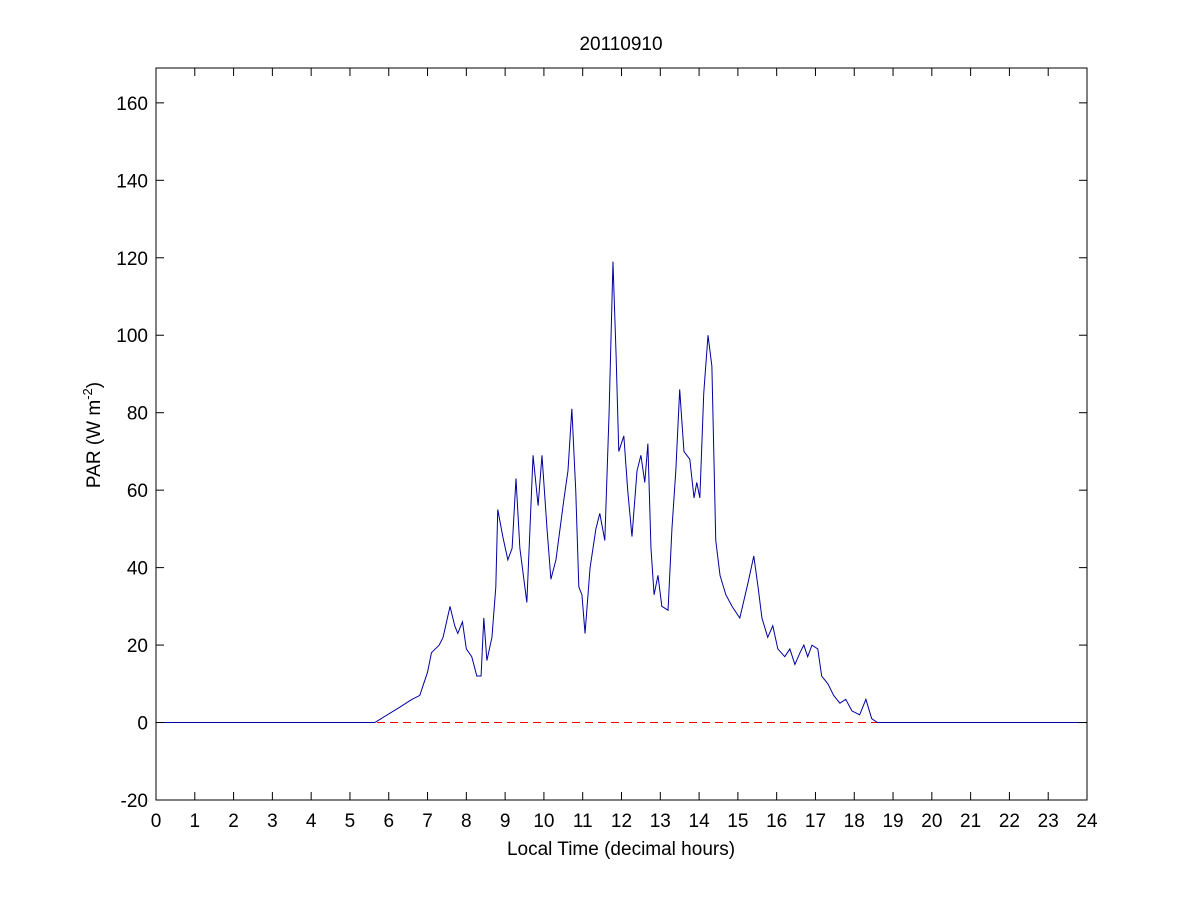  What do you see at coordinates (195, 821) in the screenshot?
I see `x-tick-label: 1` at bounding box center [195, 821].